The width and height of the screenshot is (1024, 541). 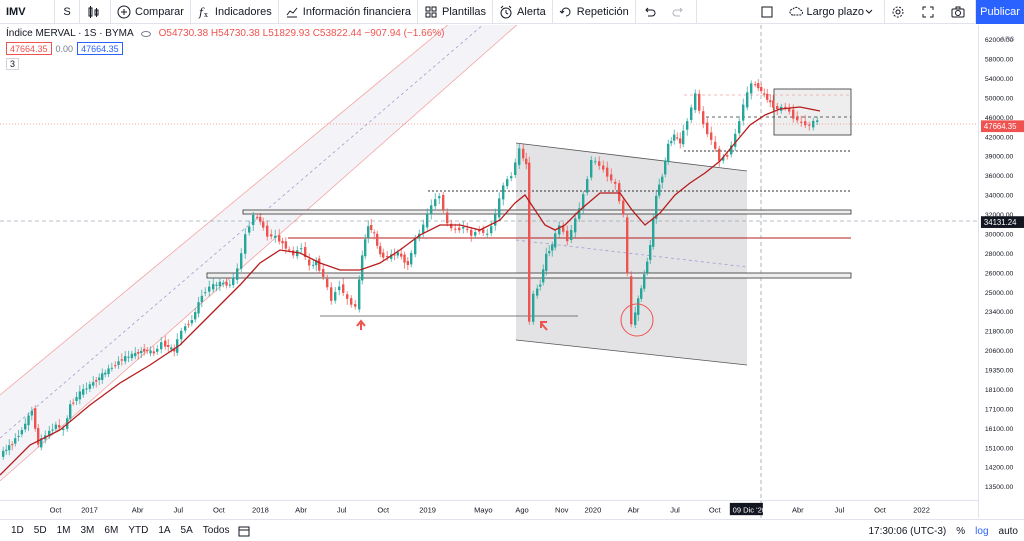 I want to click on replay-button: Repetición, so click(x=594, y=12).